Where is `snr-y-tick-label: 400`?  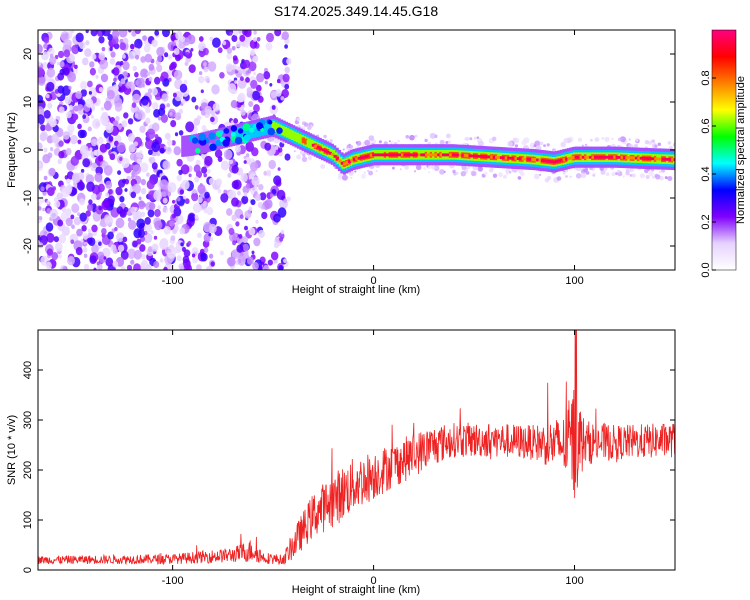 snr-y-tick-label: 400 is located at coordinates (28, 370).